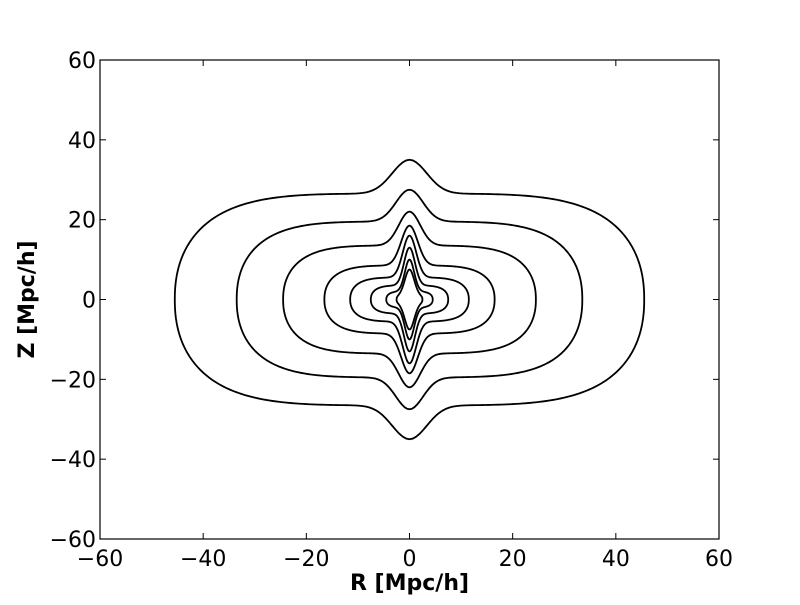 The width and height of the screenshot is (800, 605). I want to click on y-tick-label: 0, so click(89, 301).